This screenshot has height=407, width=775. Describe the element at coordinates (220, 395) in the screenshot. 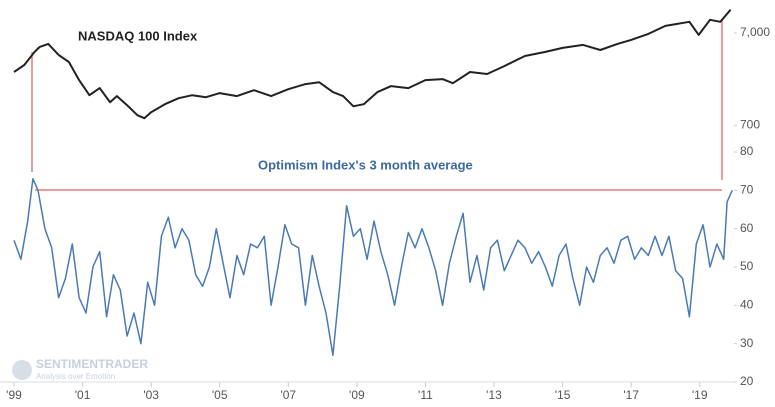

I see `x-tick-label: '05` at that location.